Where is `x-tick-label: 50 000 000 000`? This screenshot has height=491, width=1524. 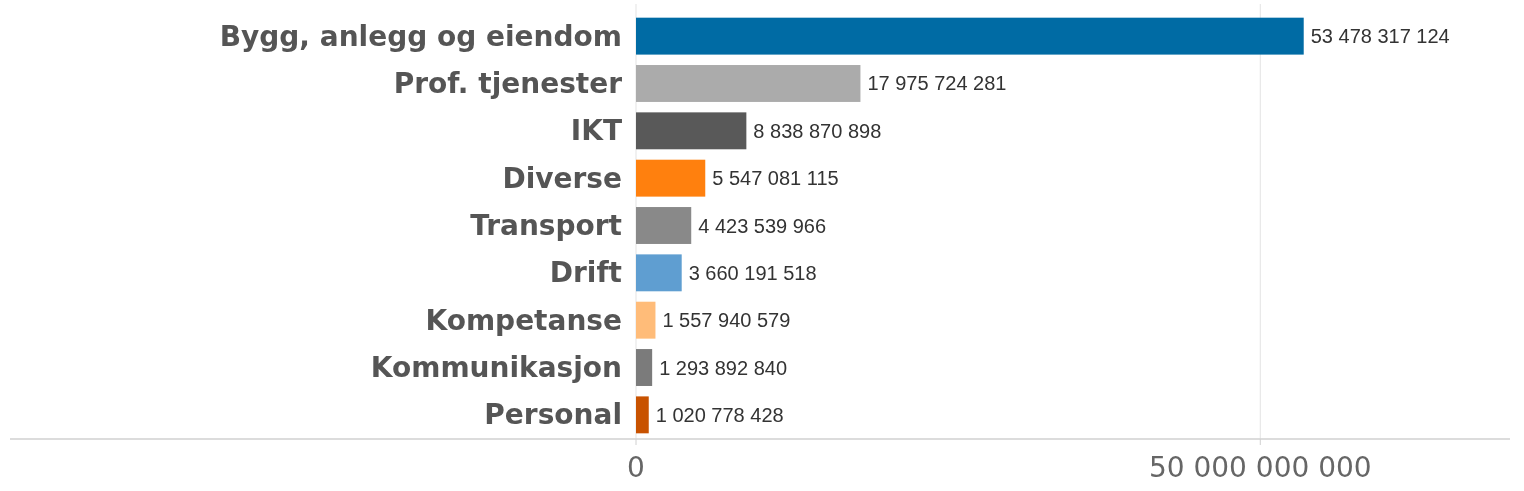
x-tick-label: 50 000 000 000 is located at coordinates (1260, 467).